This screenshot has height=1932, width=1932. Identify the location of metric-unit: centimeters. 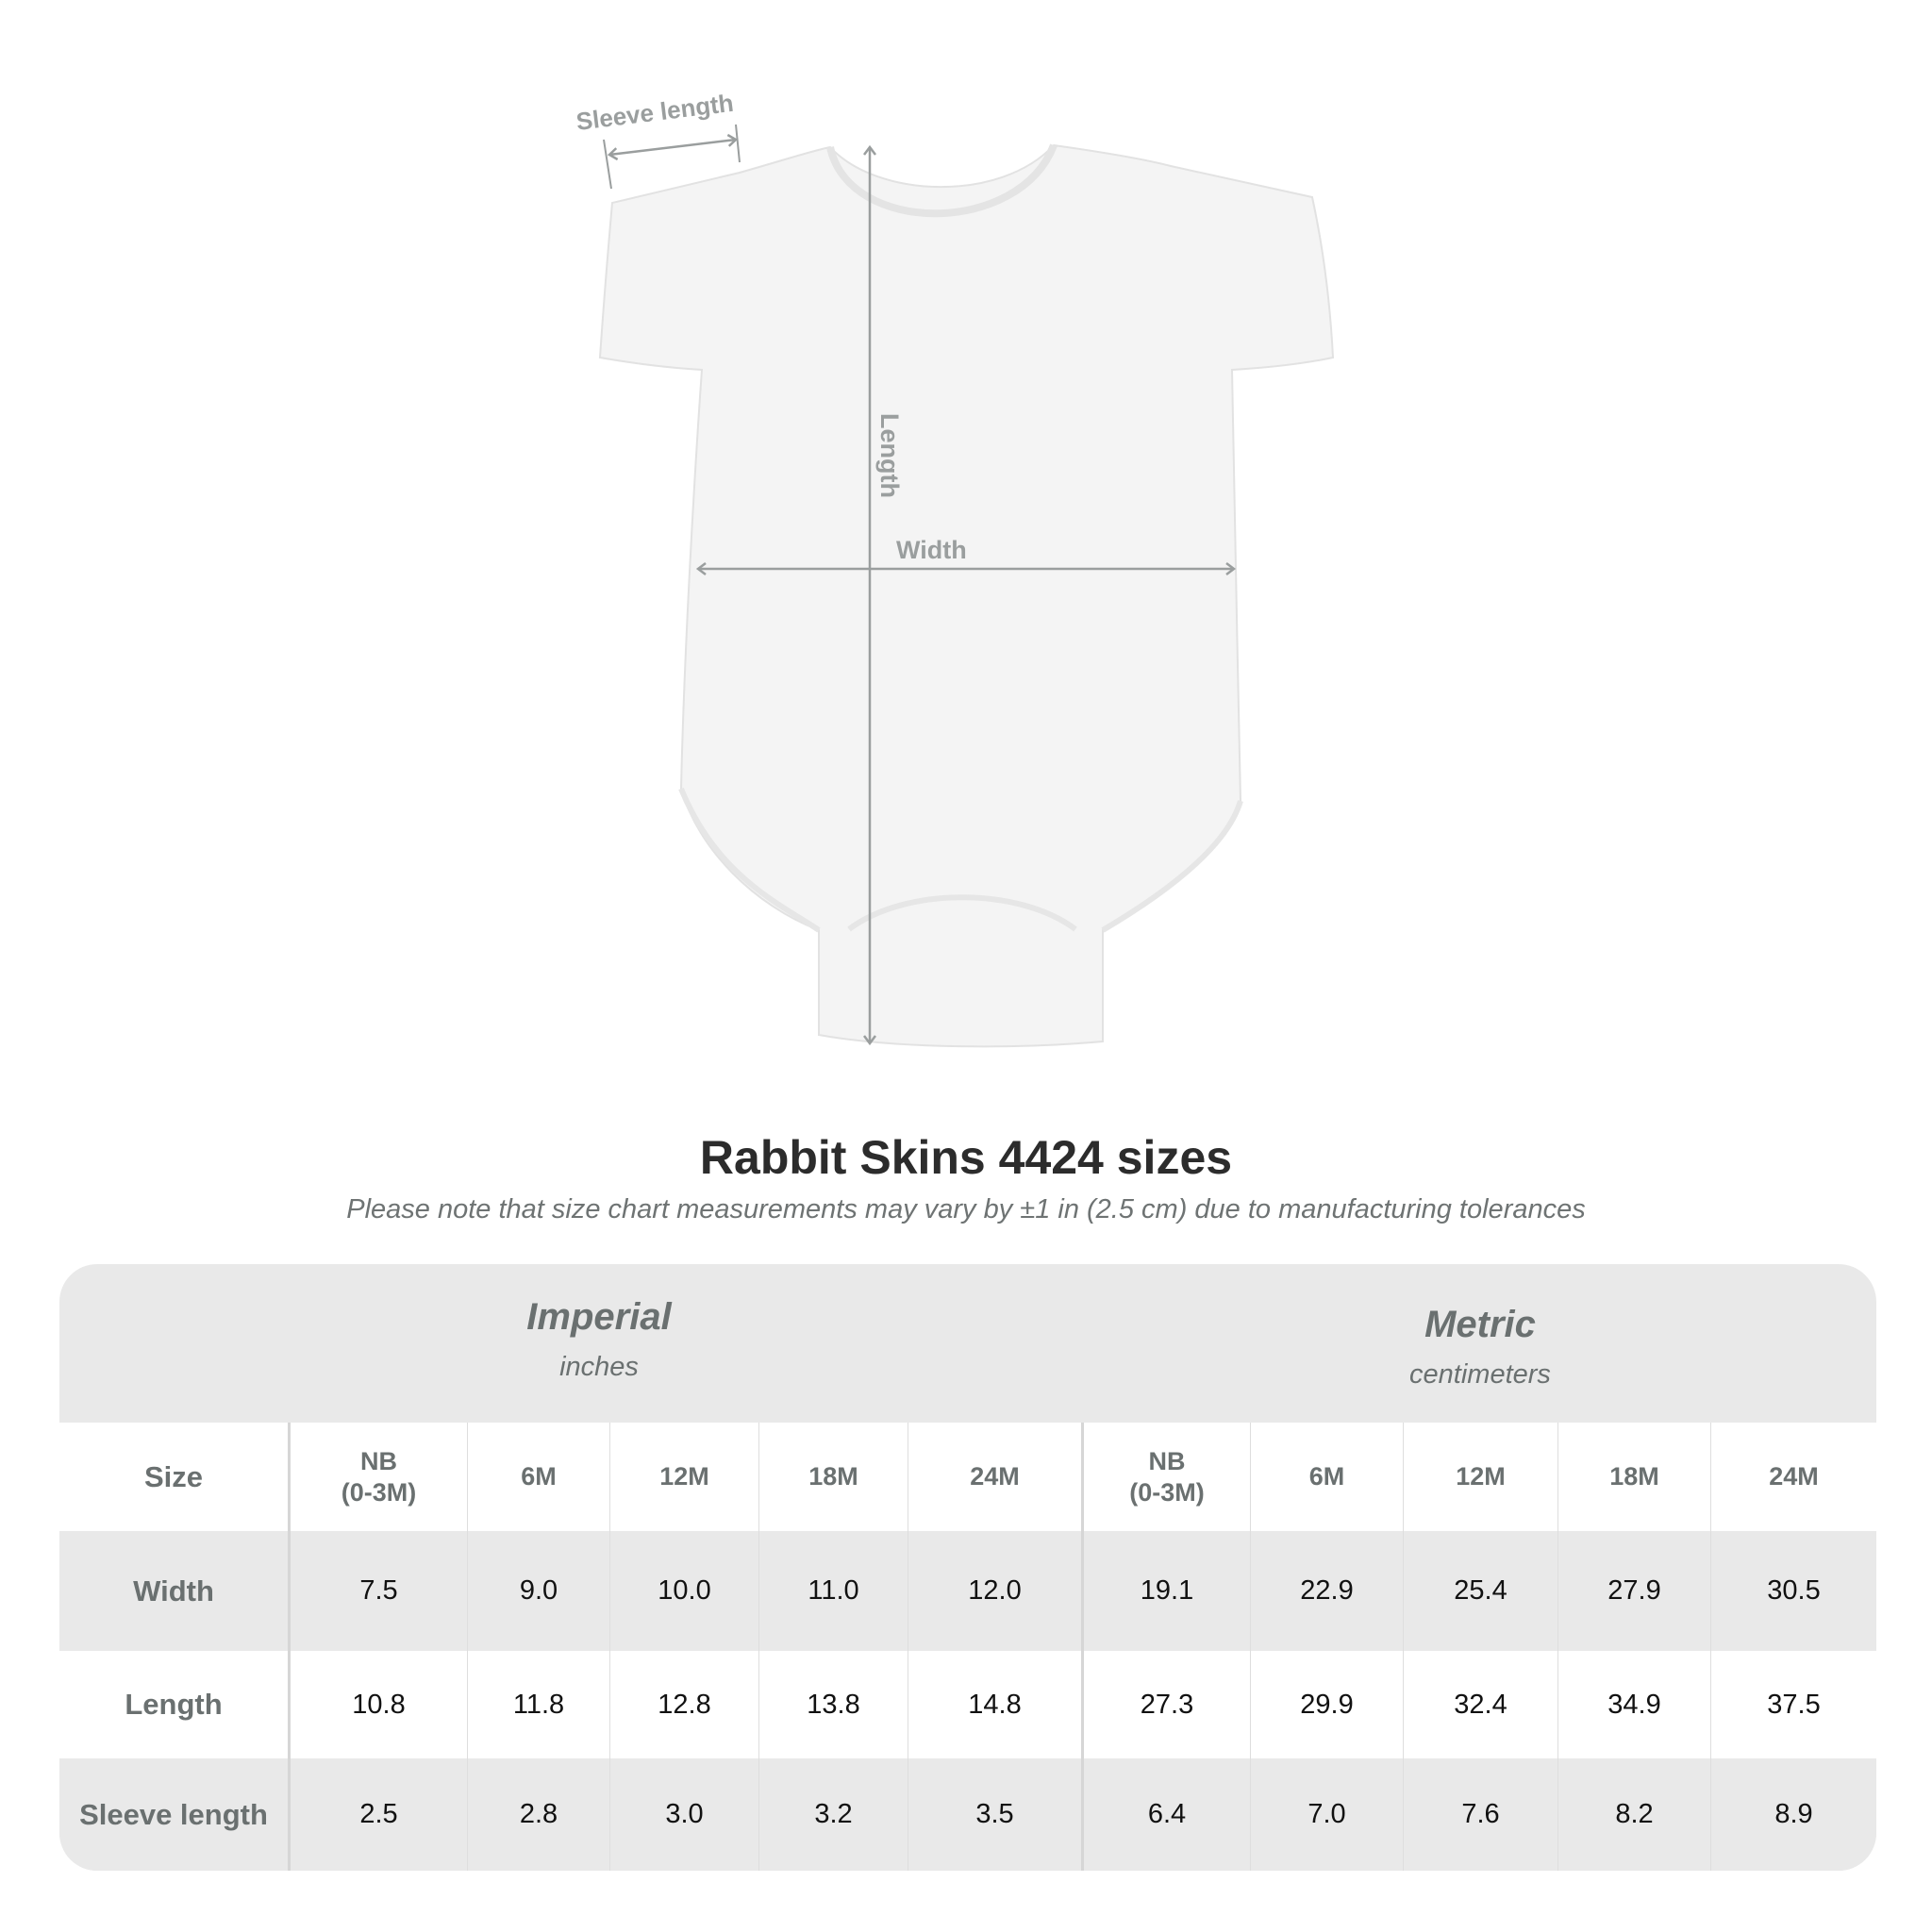
(1480, 1375).